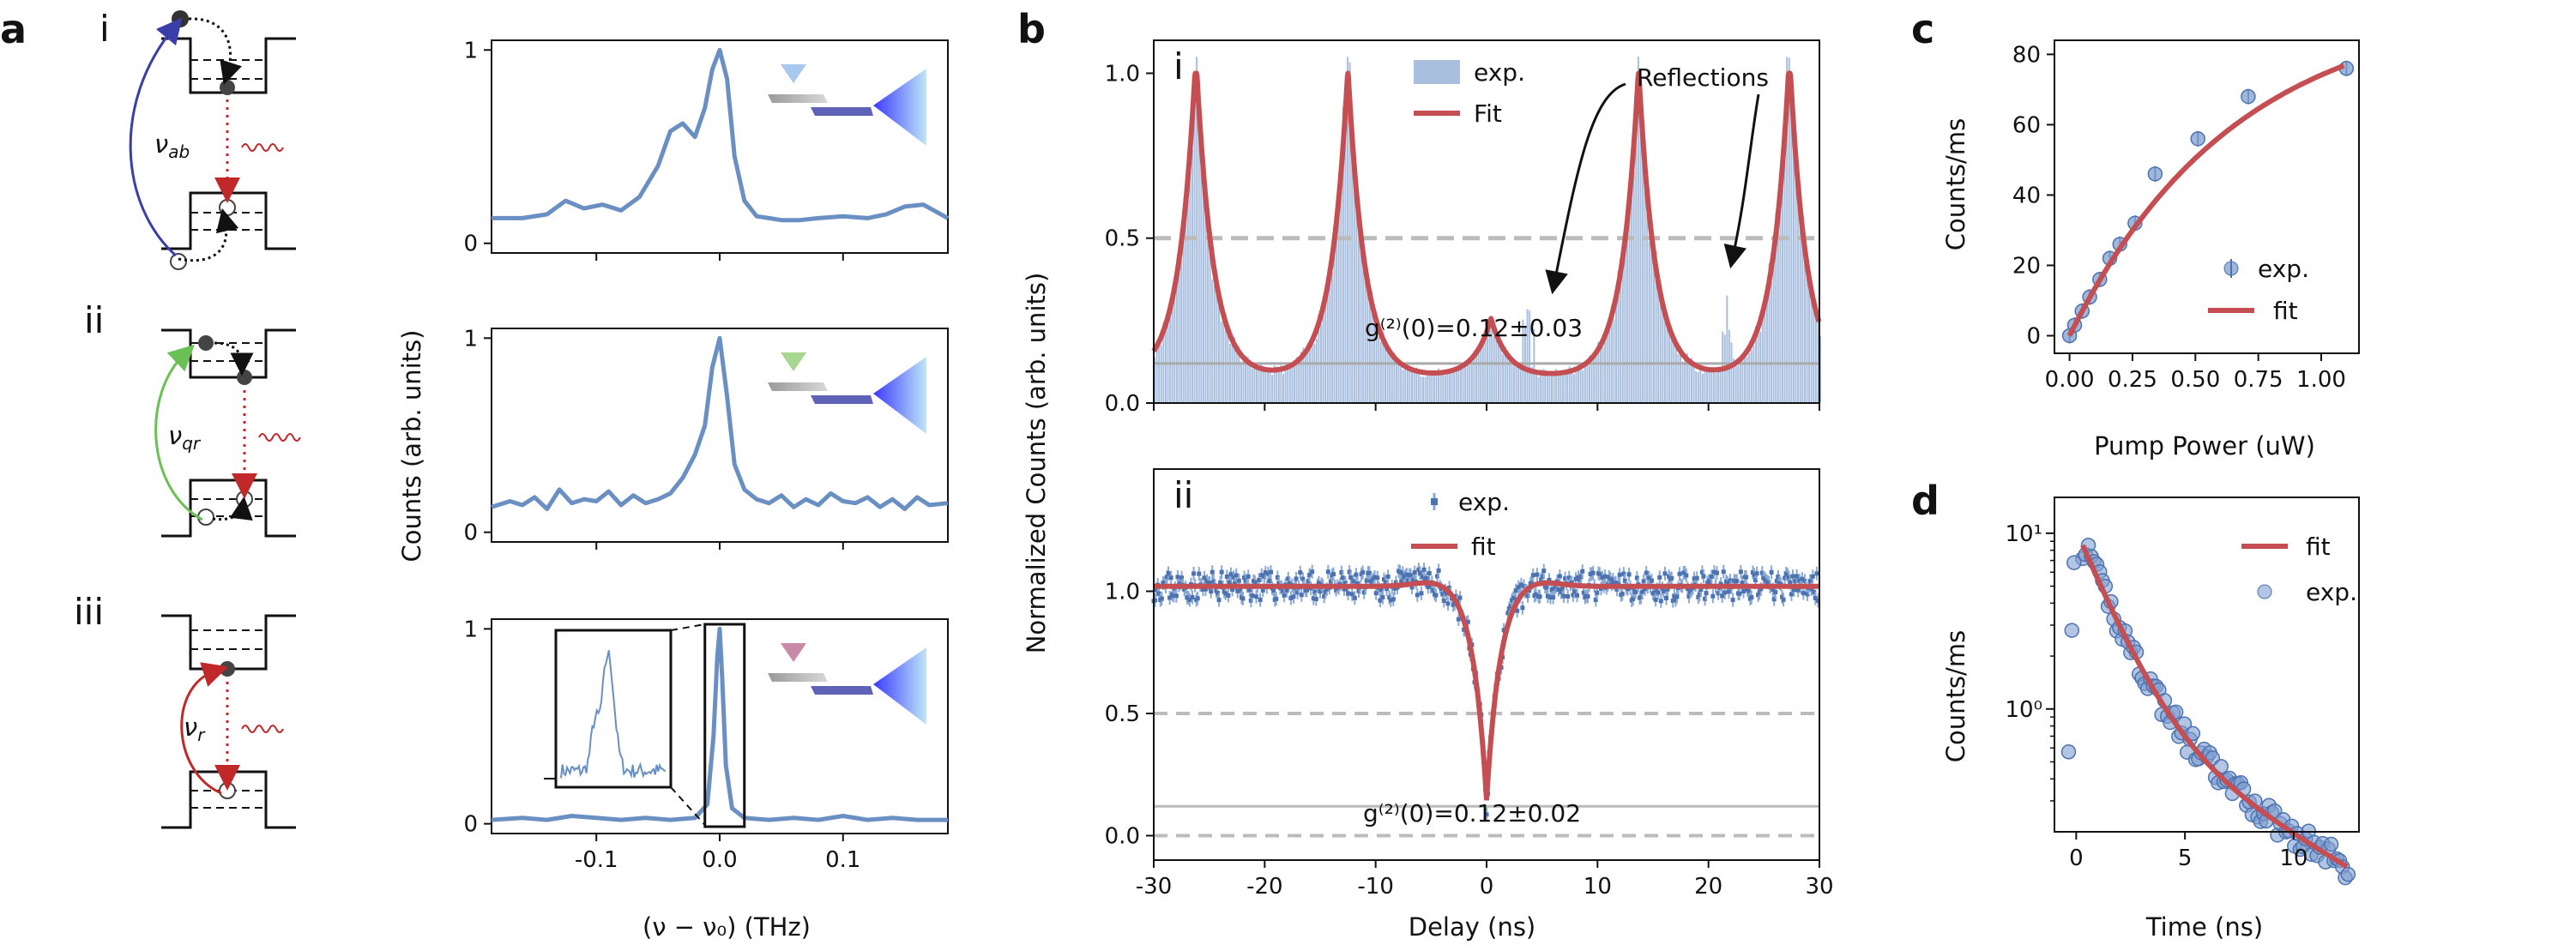  I want to click on g2-ii-y-tick-label: 1.0, so click(1122, 593).